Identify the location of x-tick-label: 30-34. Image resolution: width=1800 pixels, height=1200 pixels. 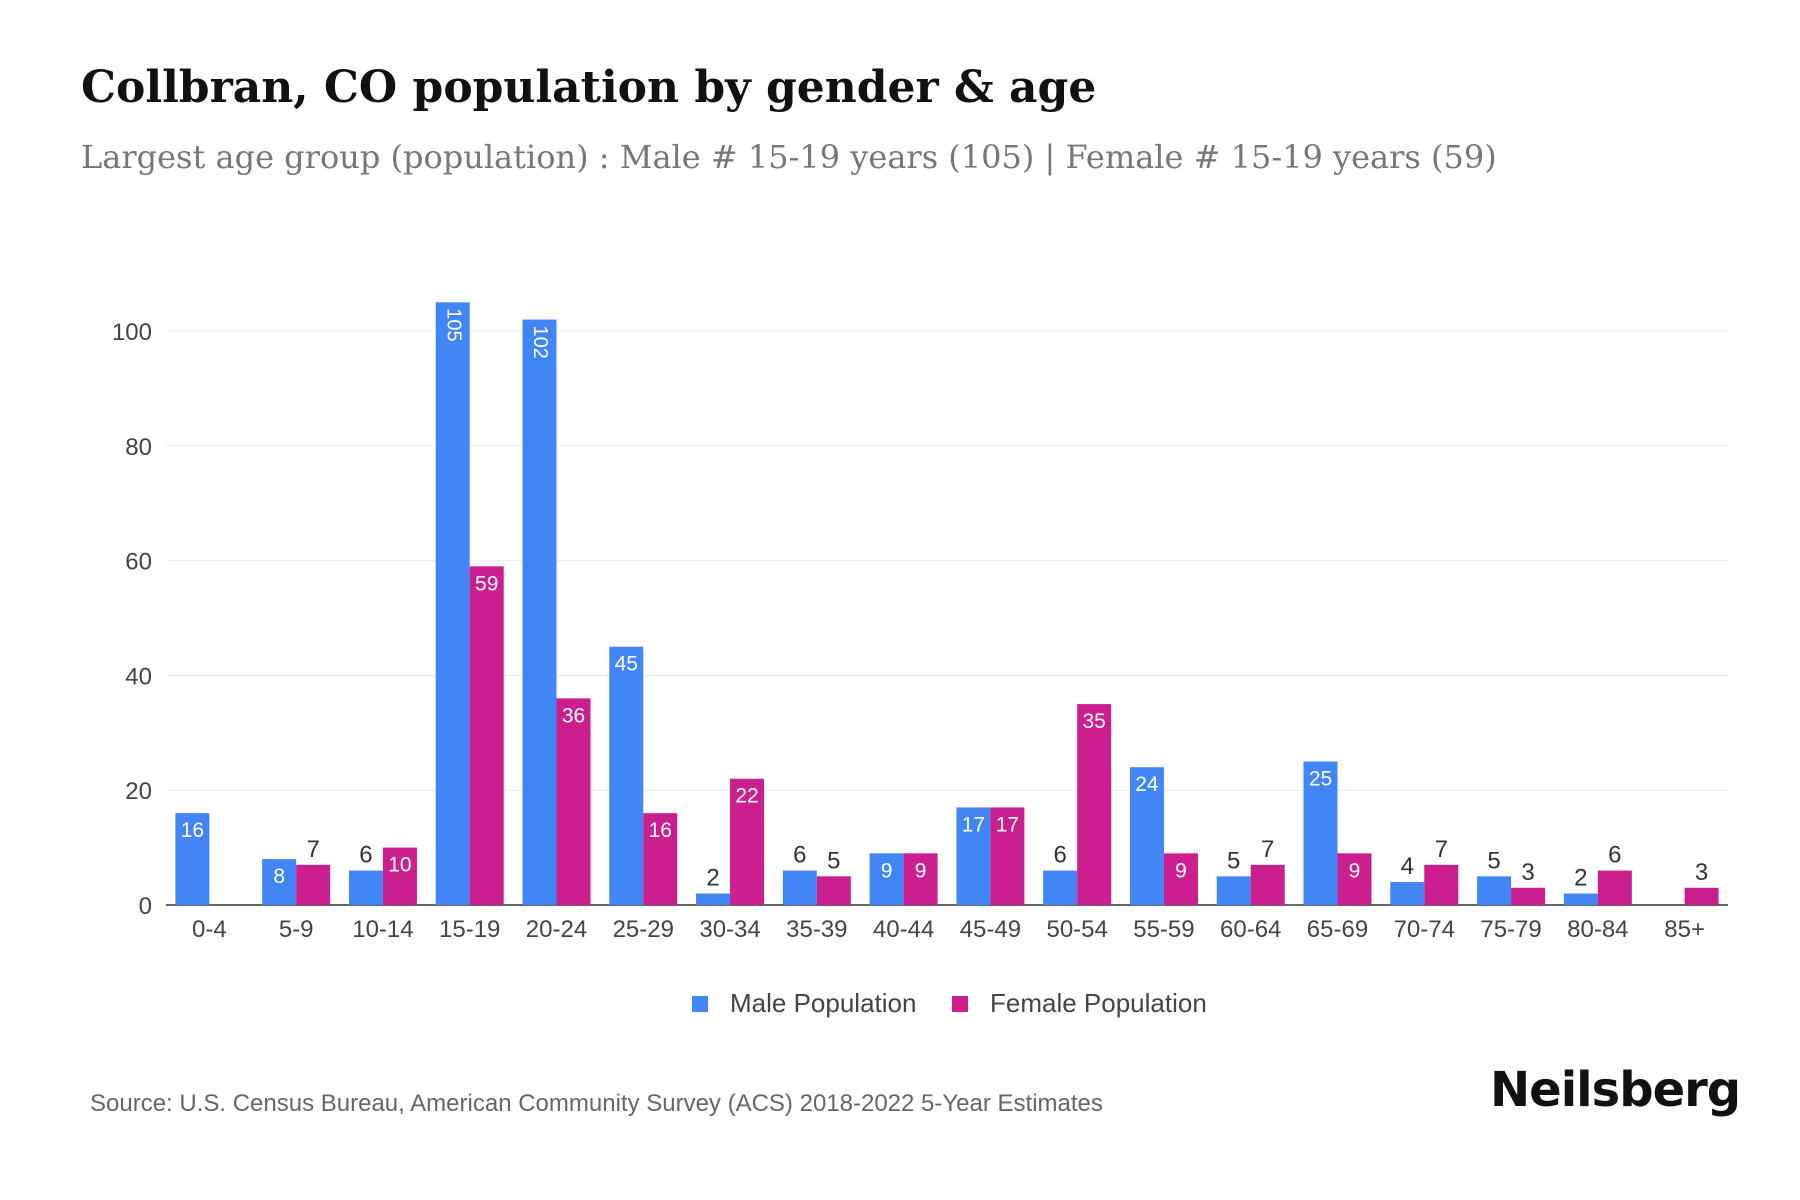
(729, 929).